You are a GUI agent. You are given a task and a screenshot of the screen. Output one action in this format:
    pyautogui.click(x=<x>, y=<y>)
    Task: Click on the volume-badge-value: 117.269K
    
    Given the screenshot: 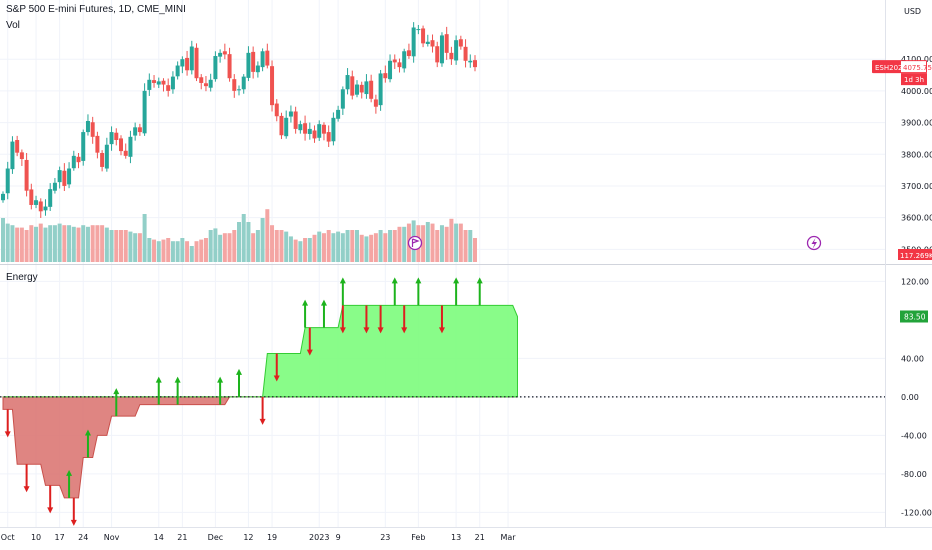 What is the action you would take?
    pyautogui.click(x=916, y=256)
    